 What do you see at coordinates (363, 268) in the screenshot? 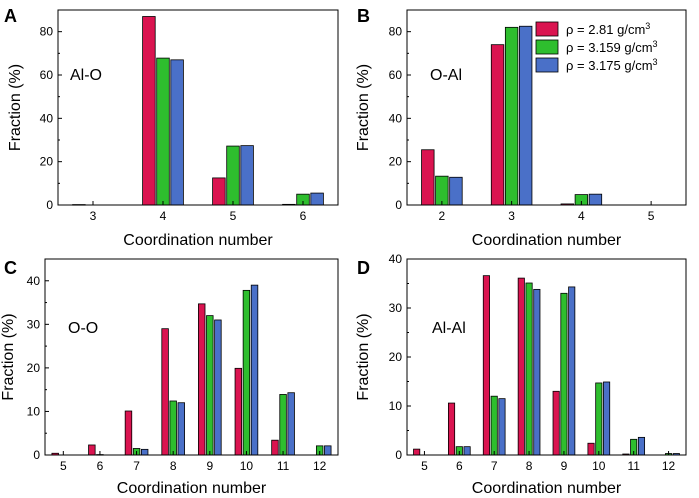
I see `panel-letter: D` at bounding box center [363, 268].